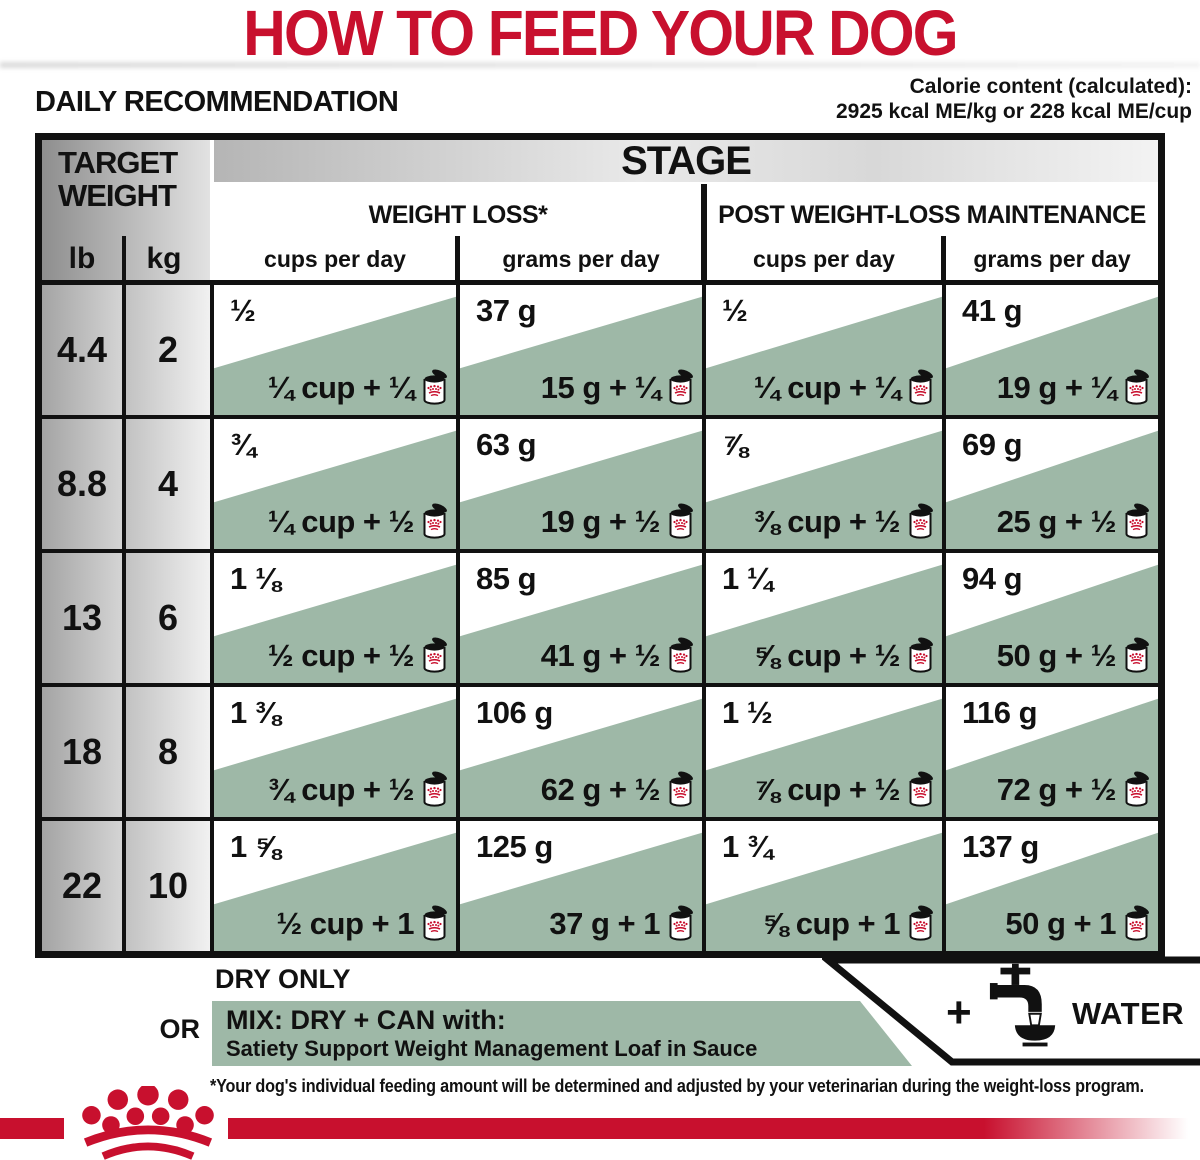 Image resolution: width=1200 pixels, height=1160 pixels. Describe the element at coordinates (824, 618) in the screenshot. I see `cell-pm-cups: 1 ¼ ⅝ cup + ½` at that location.